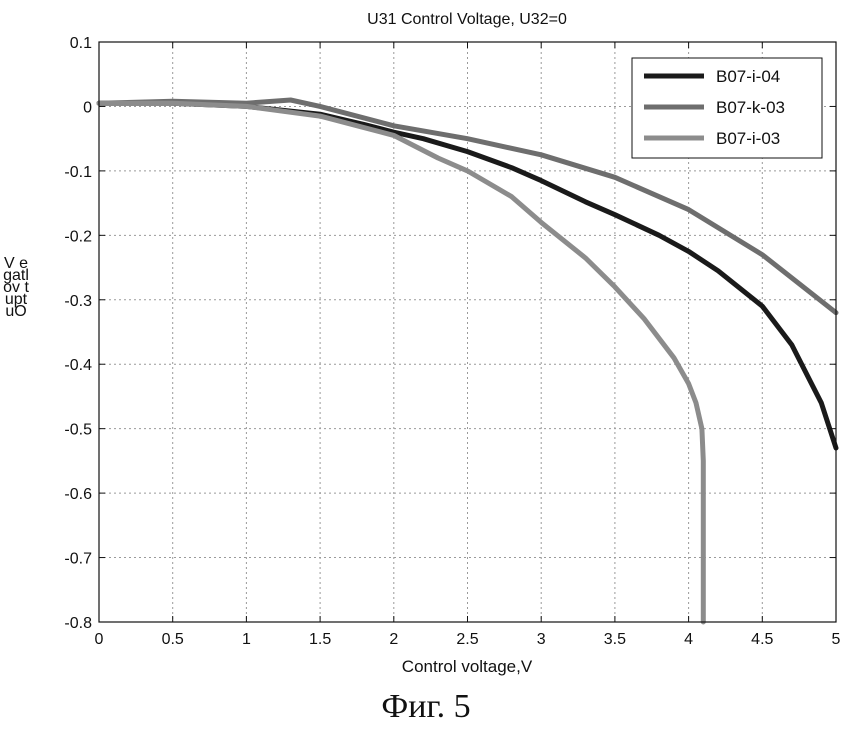  I want to click on x-tick-label: 4, so click(688, 639).